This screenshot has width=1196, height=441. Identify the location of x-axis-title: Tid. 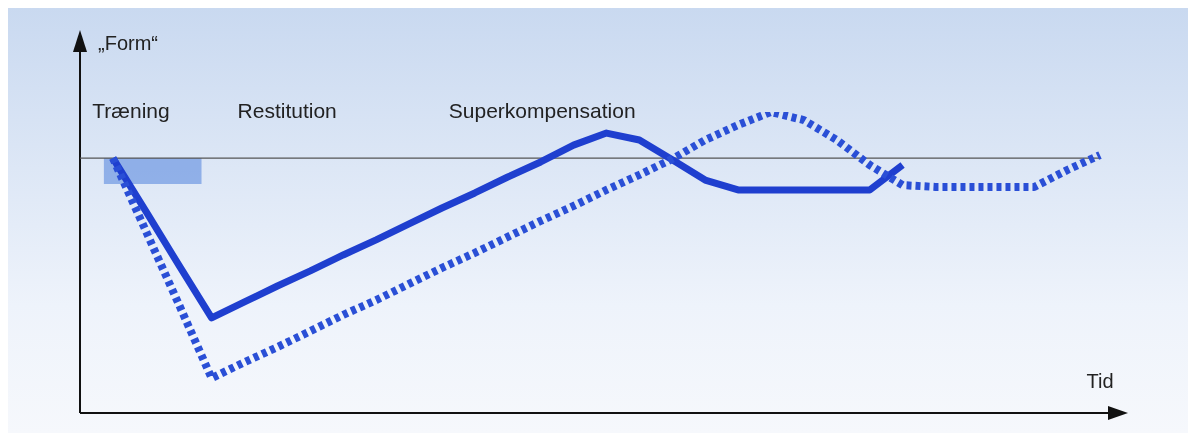
(1100, 381).